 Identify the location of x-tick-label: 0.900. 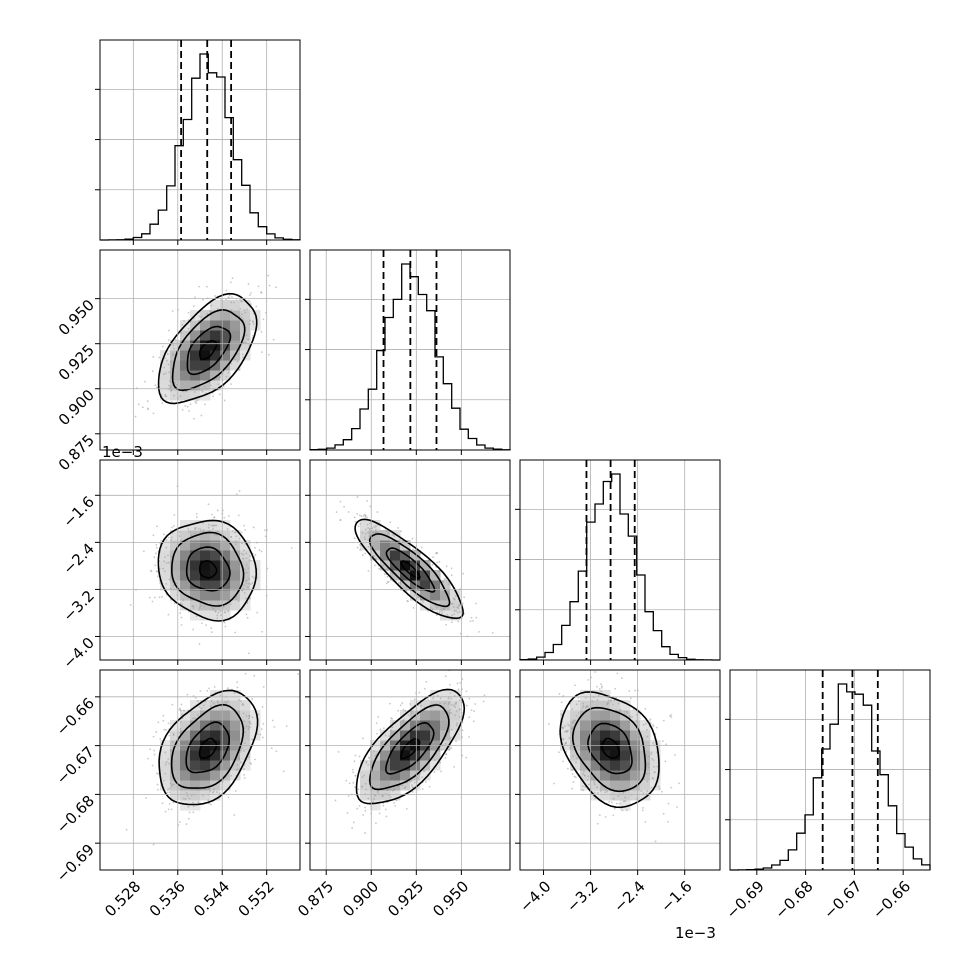
(360, 898).